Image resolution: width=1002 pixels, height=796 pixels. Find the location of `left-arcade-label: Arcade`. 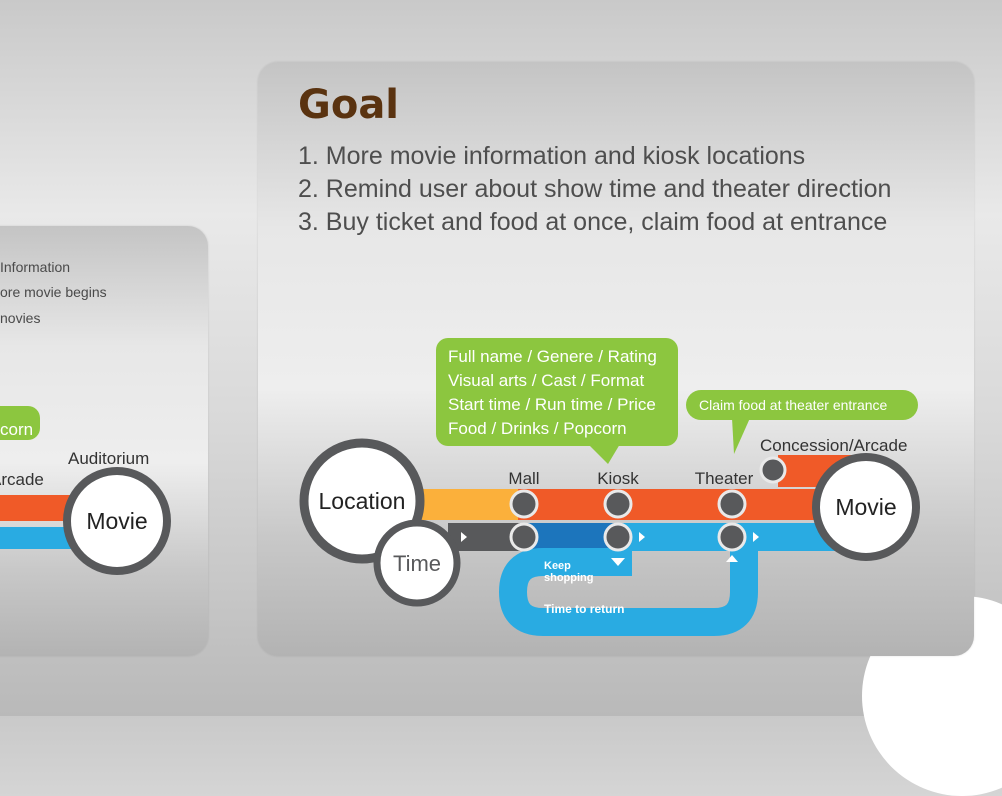

left-arcade-label: Arcade is located at coordinates (22, 479).